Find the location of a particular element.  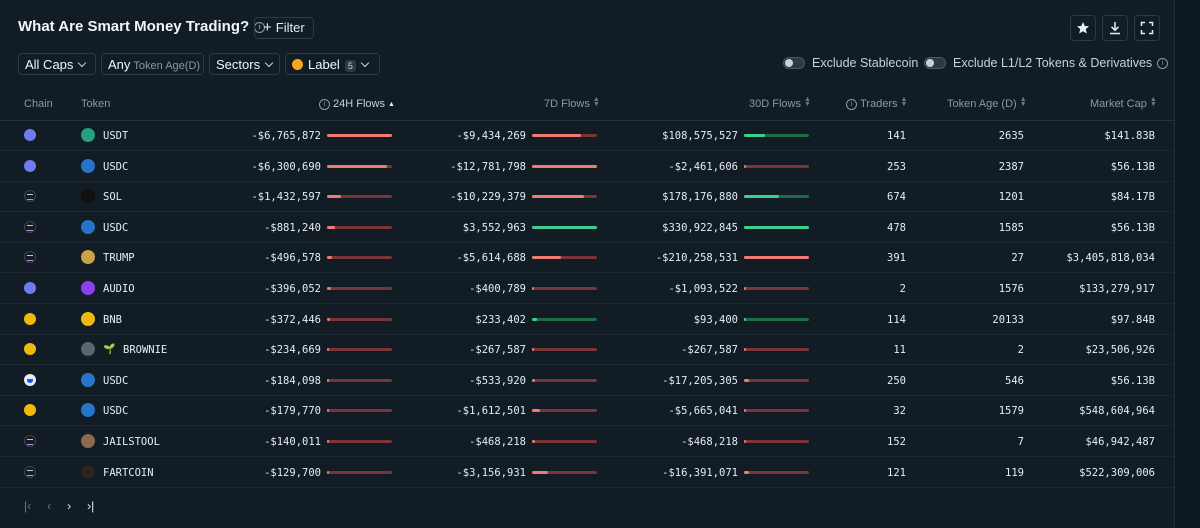

label-label: Label is located at coordinates (324, 64).